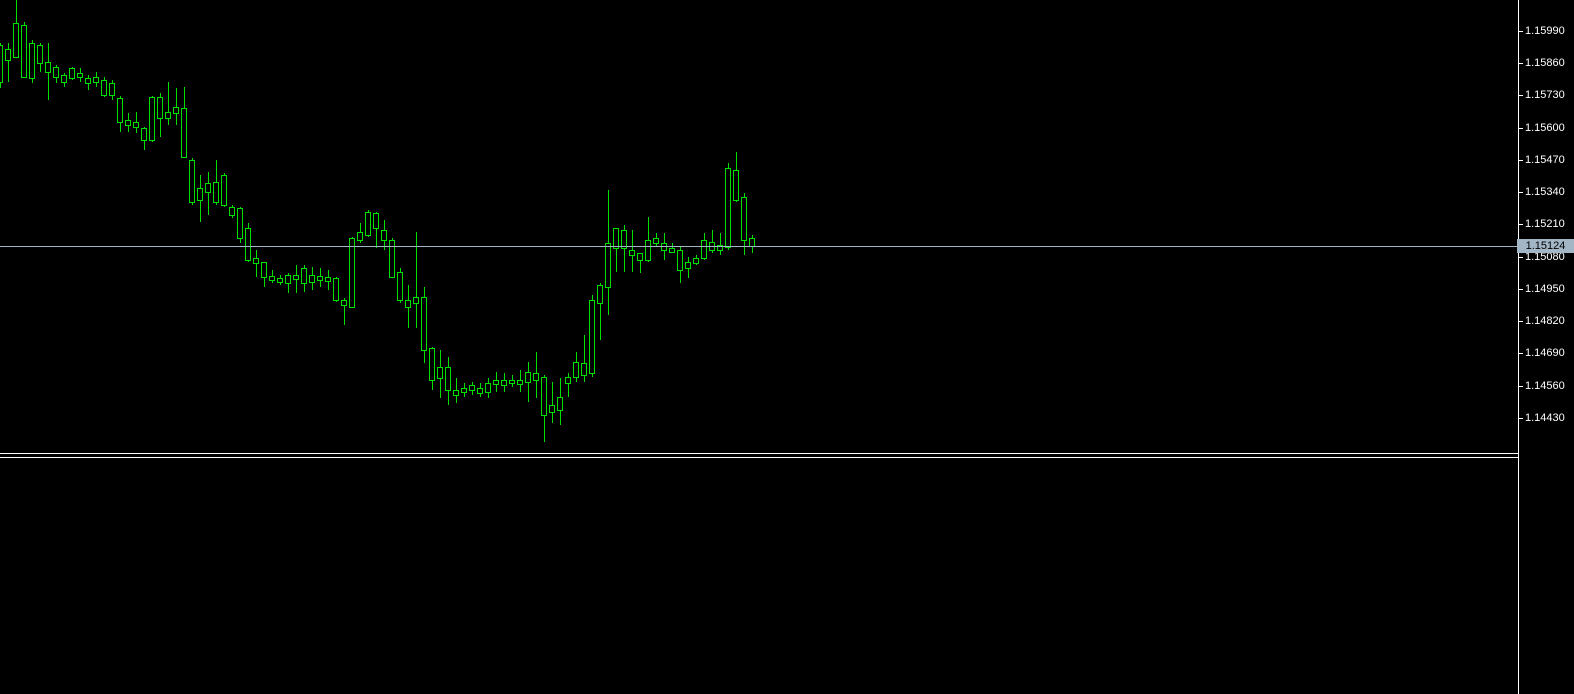 The width and height of the screenshot is (1574, 694). Describe the element at coordinates (759, 453) in the screenshot. I see `pane-separator` at that location.